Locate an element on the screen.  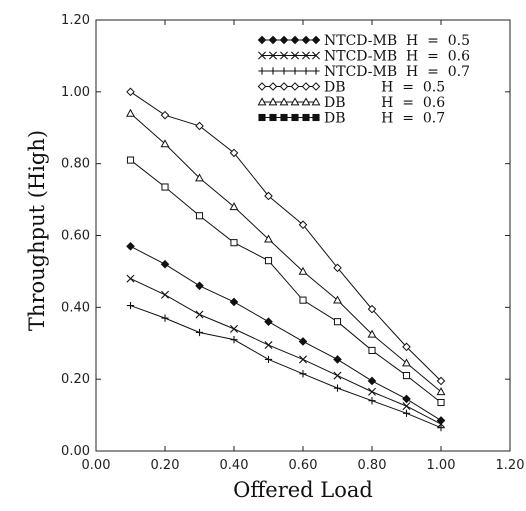
y-tick-label: 1.00 is located at coordinates (75, 92).